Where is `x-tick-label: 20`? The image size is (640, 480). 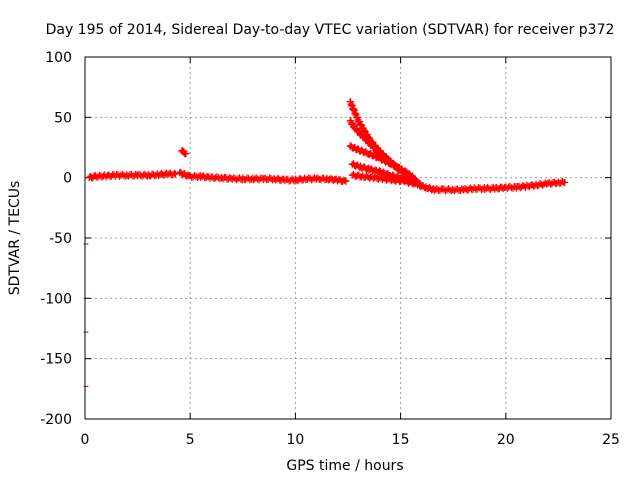 x-tick-label: 20 is located at coordinates (506, 440).